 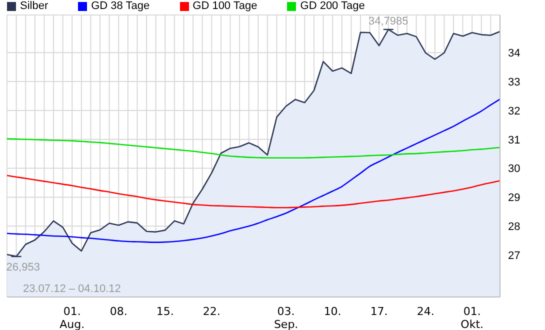 What do you see at coordinates (472, 317) in the screenshot?
I see `x-tick-label: 01. Okt.` at bounding box center [472, 317].